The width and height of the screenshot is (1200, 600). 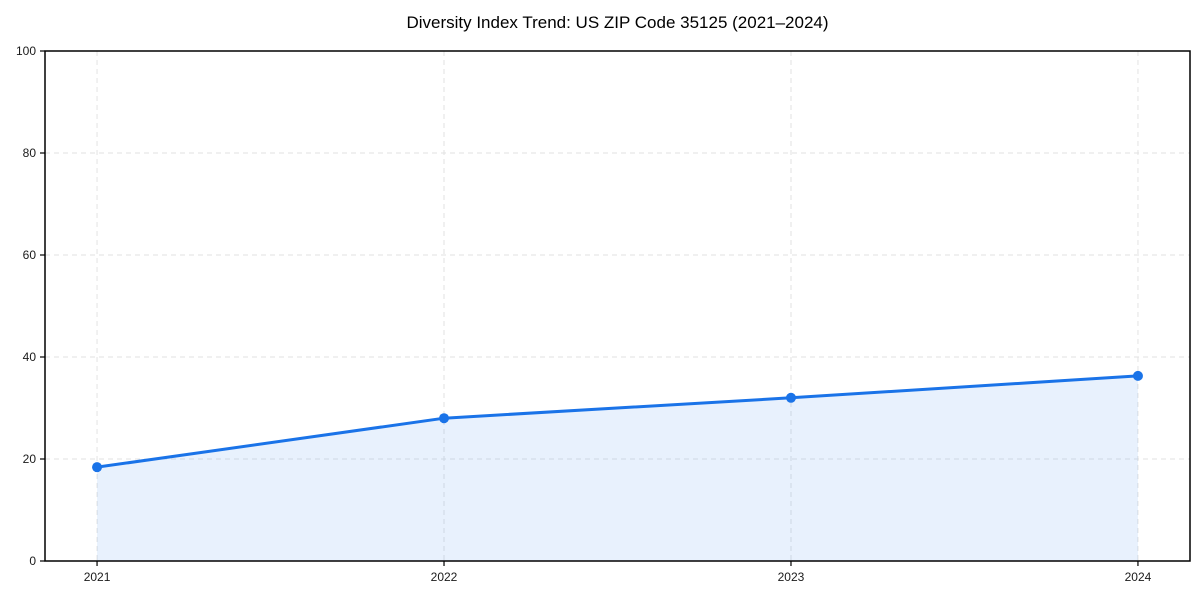 I want to click on x-tick-label: 2023, so click(x=791, y=577).